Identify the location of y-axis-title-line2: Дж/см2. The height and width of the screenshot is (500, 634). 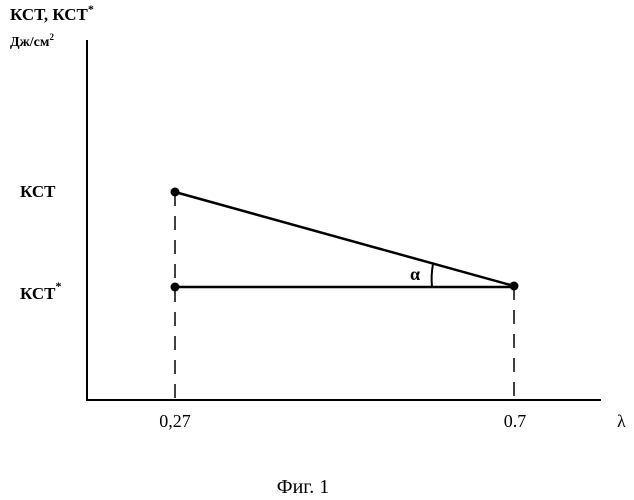
(32, 41).